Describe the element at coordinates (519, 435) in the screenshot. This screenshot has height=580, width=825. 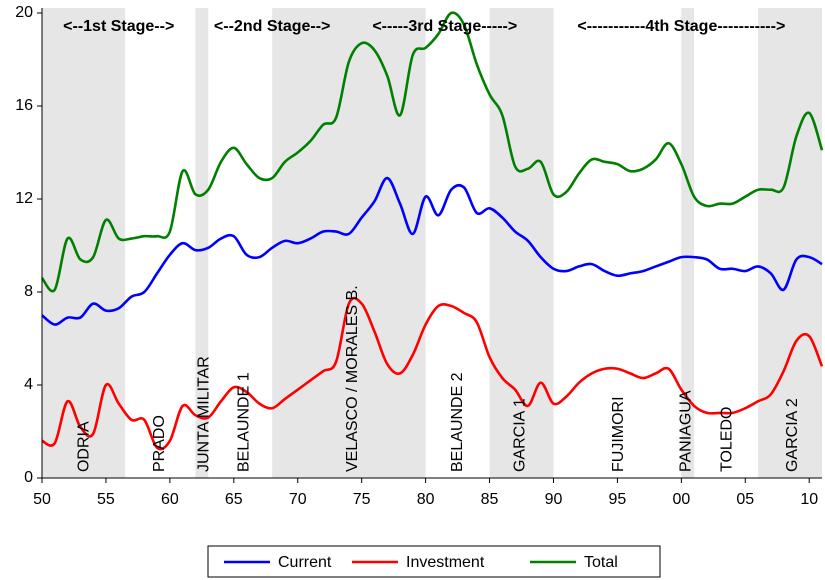
I see `government-label: GARCIA 1` at that location.